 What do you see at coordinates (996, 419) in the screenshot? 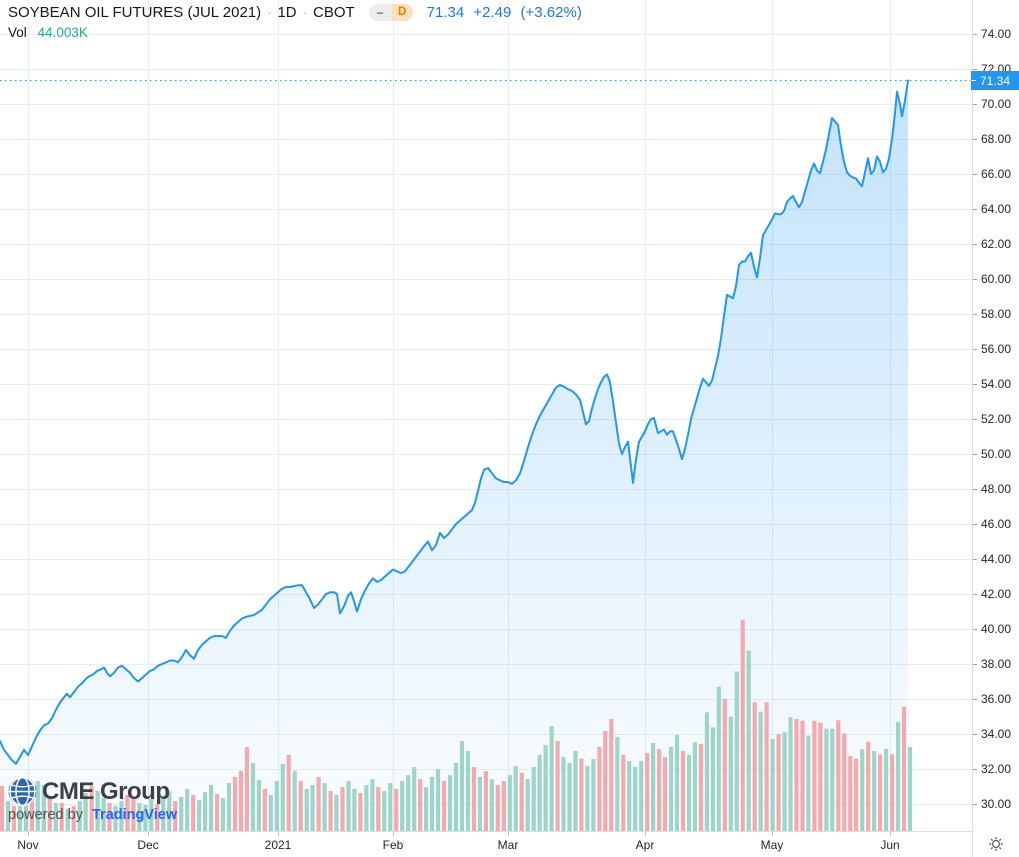
I see `price-axis-label: 52.00` at bounding box center [996, 419].